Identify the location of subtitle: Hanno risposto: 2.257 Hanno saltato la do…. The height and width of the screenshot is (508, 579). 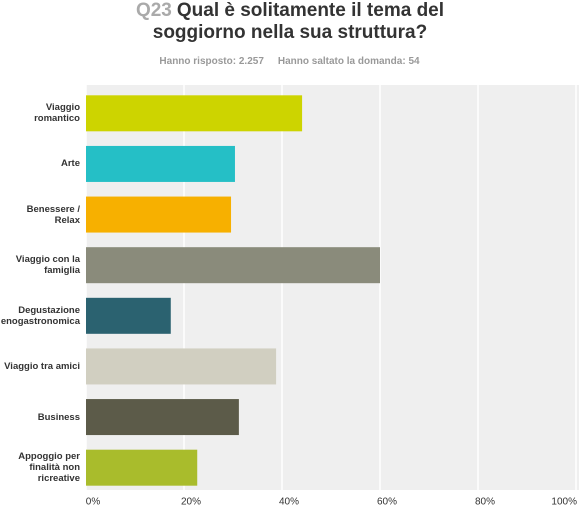
(289, 61).